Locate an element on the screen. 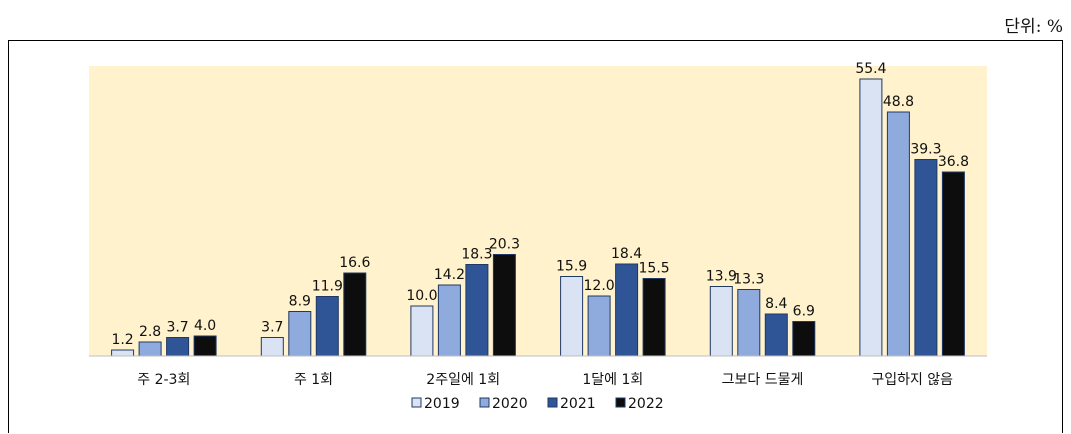 Image resolution: width=1071 pixels, height=434 pixels. data-label-2019-0: 1.2 is located at coordinates (122, 340).